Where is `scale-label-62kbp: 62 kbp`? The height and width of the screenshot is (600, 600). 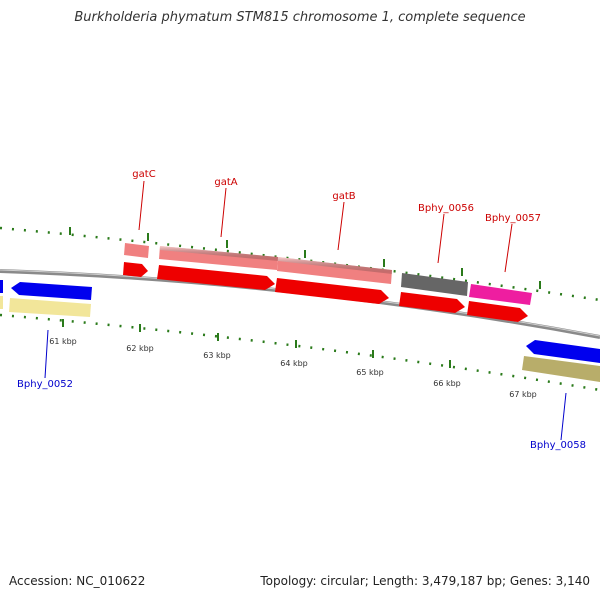
scale-label-62kbp: 62 kbp is located at coordinates (140, 348).